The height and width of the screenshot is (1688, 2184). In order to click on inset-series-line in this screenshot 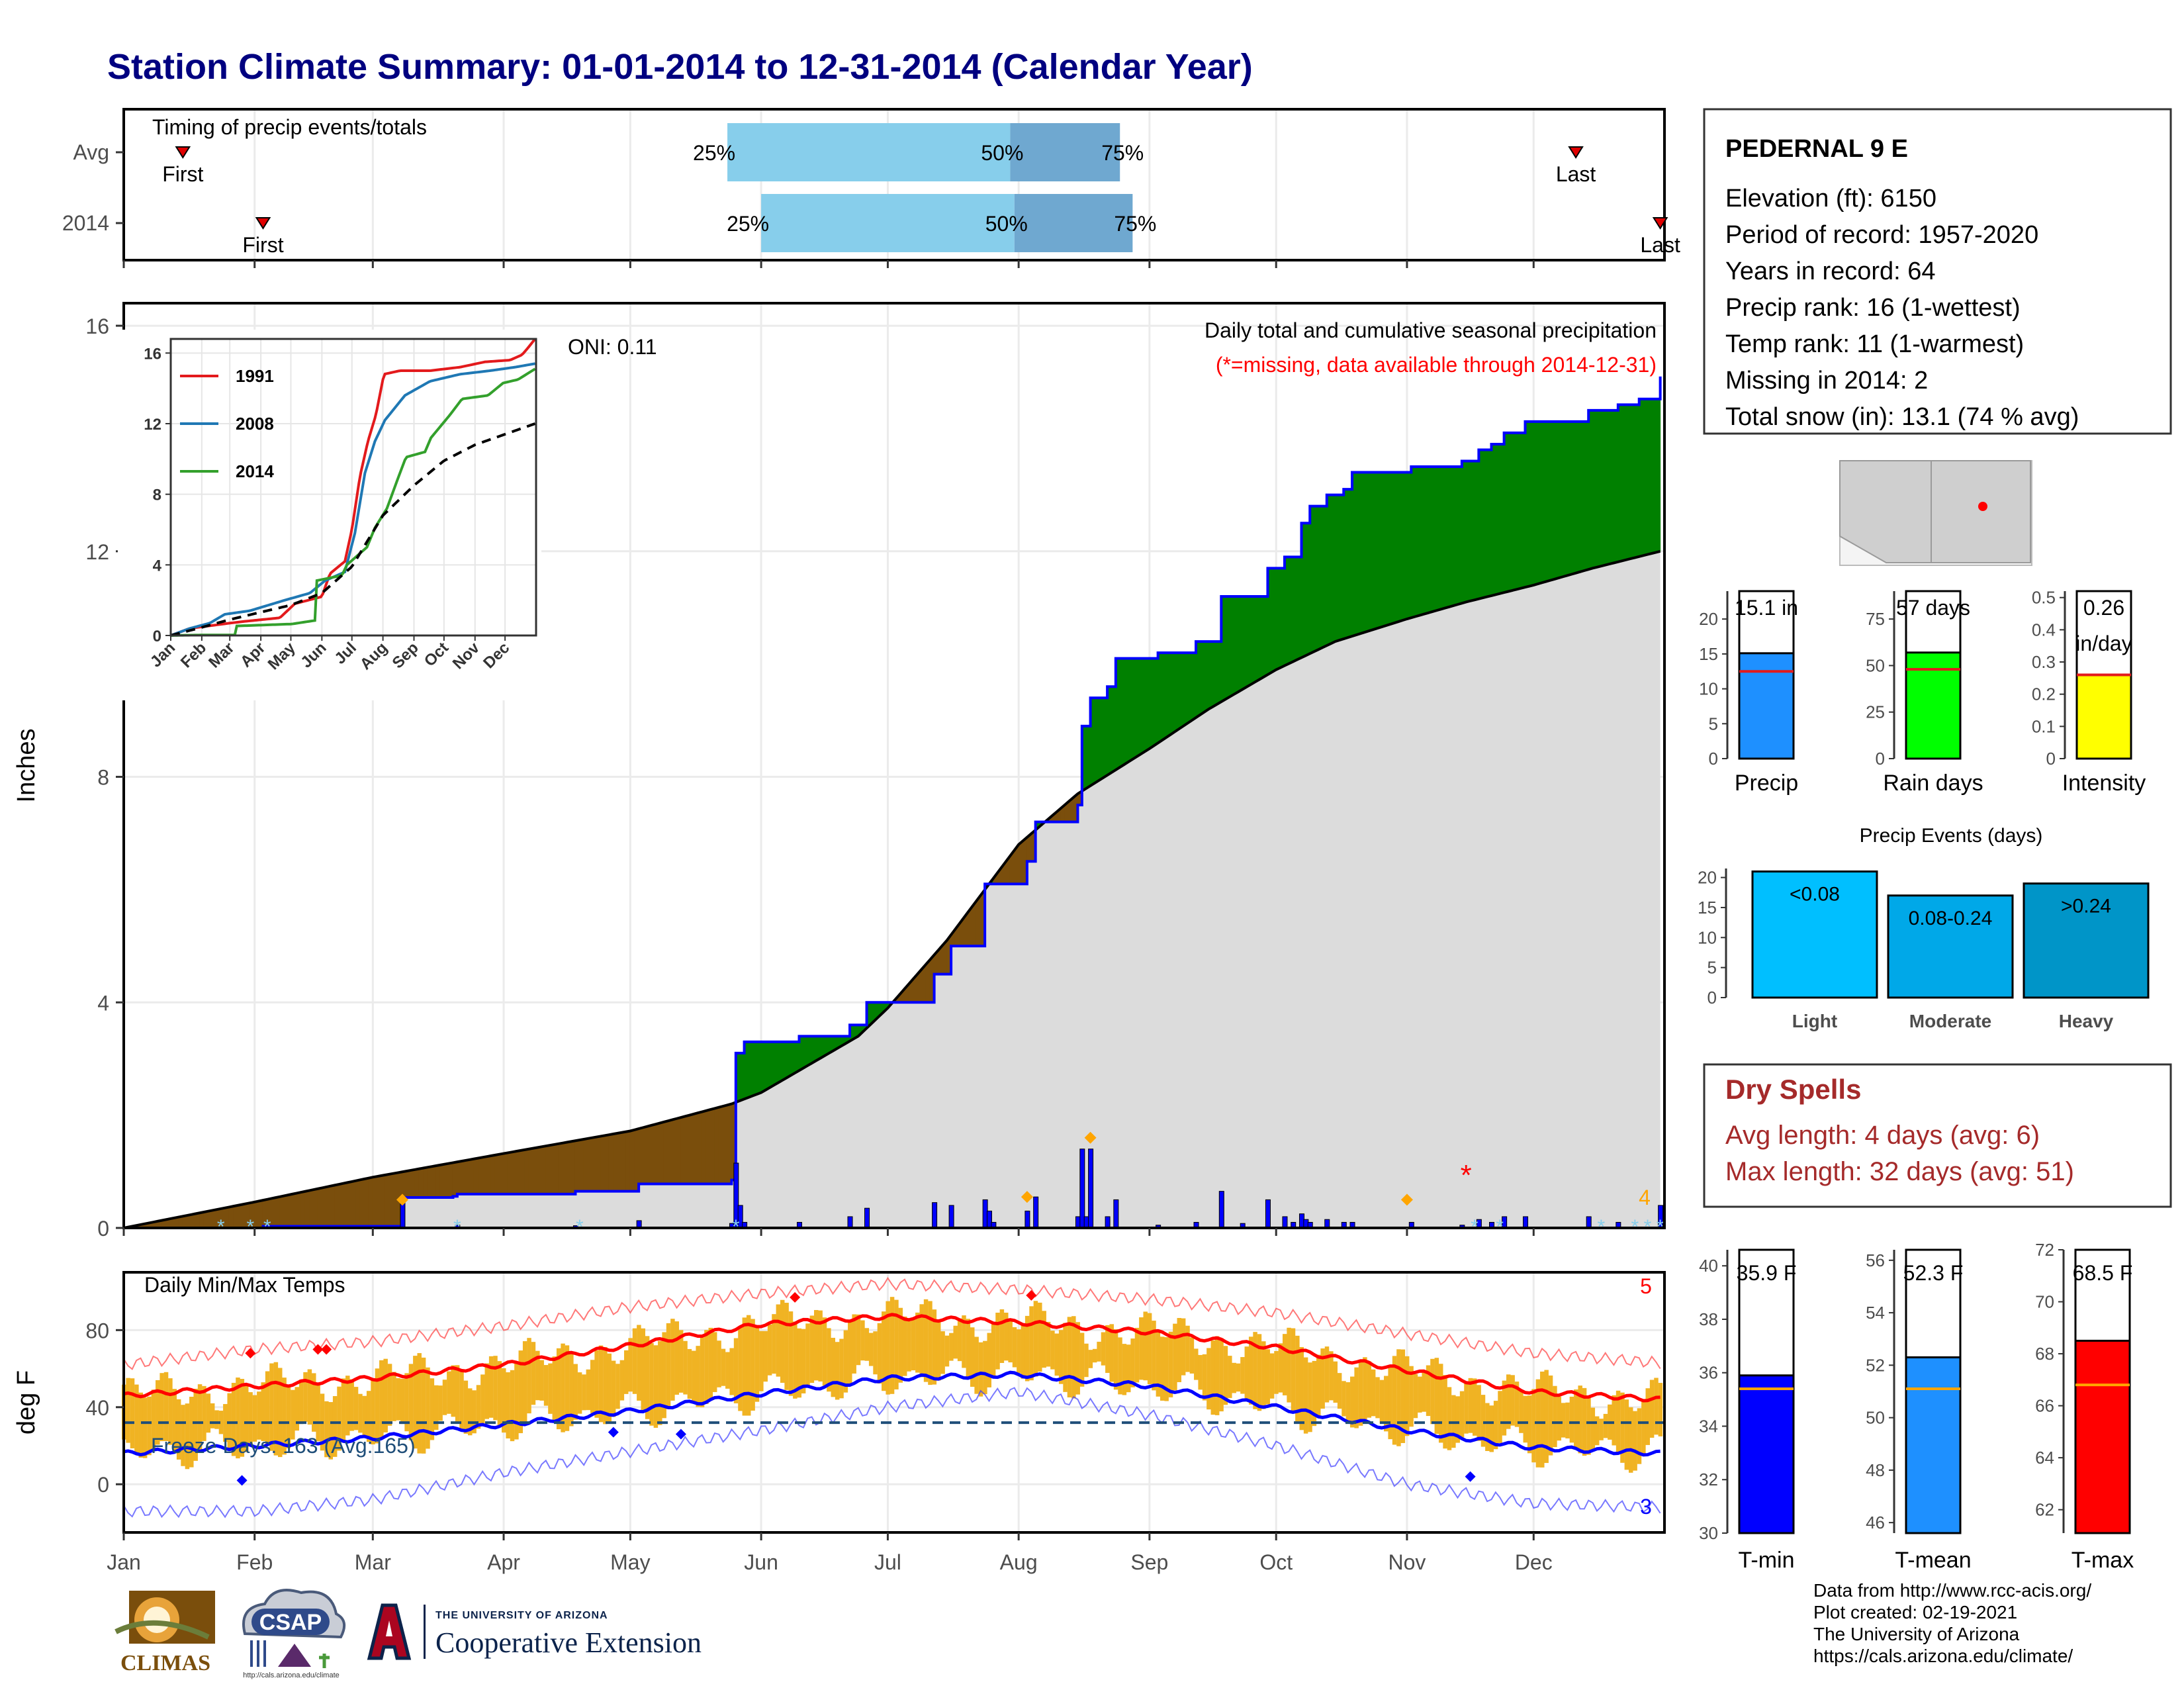, I will do `click(353, 529)`.